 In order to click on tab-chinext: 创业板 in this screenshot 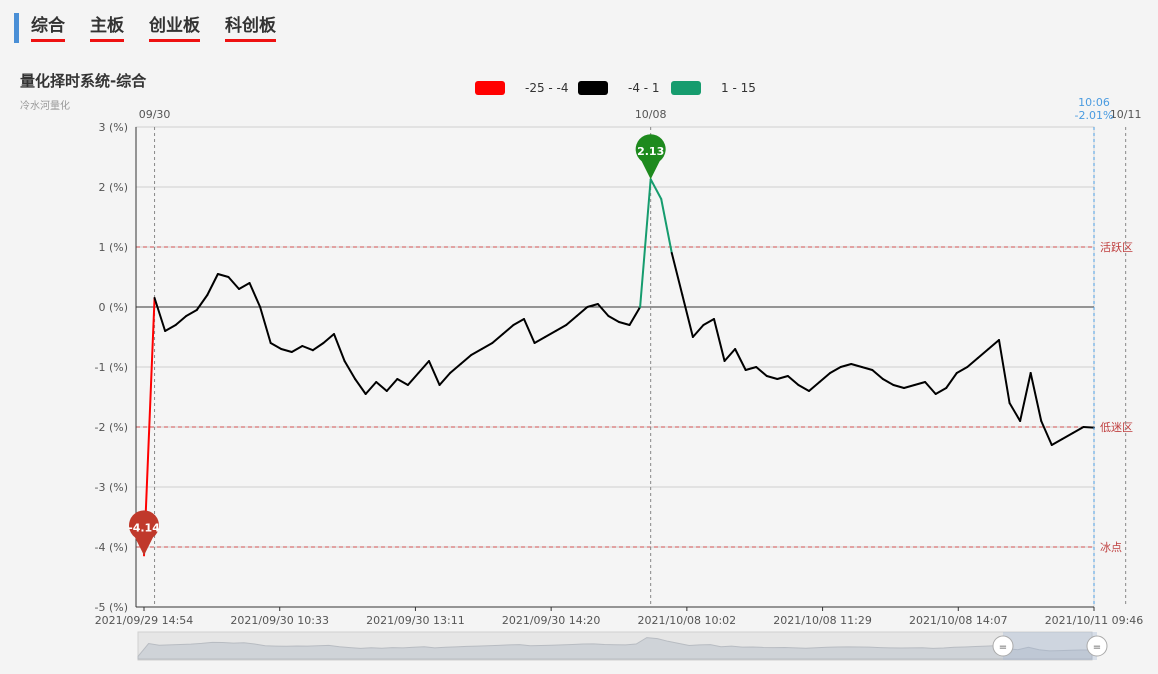, I will do `click(174, 28)`.